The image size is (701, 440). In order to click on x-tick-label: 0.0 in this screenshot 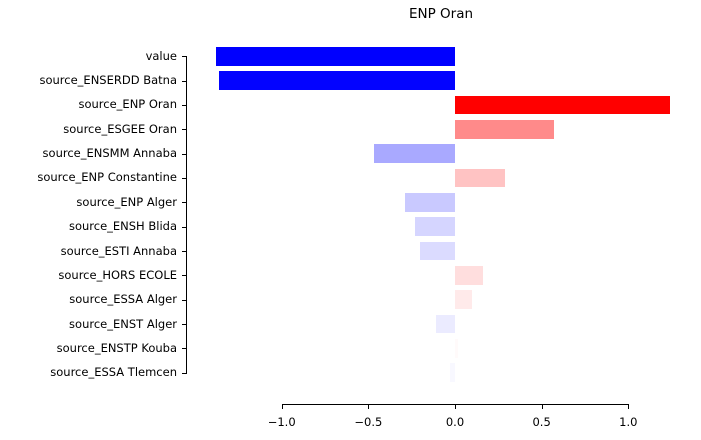, I will do `click(455, 422)`.